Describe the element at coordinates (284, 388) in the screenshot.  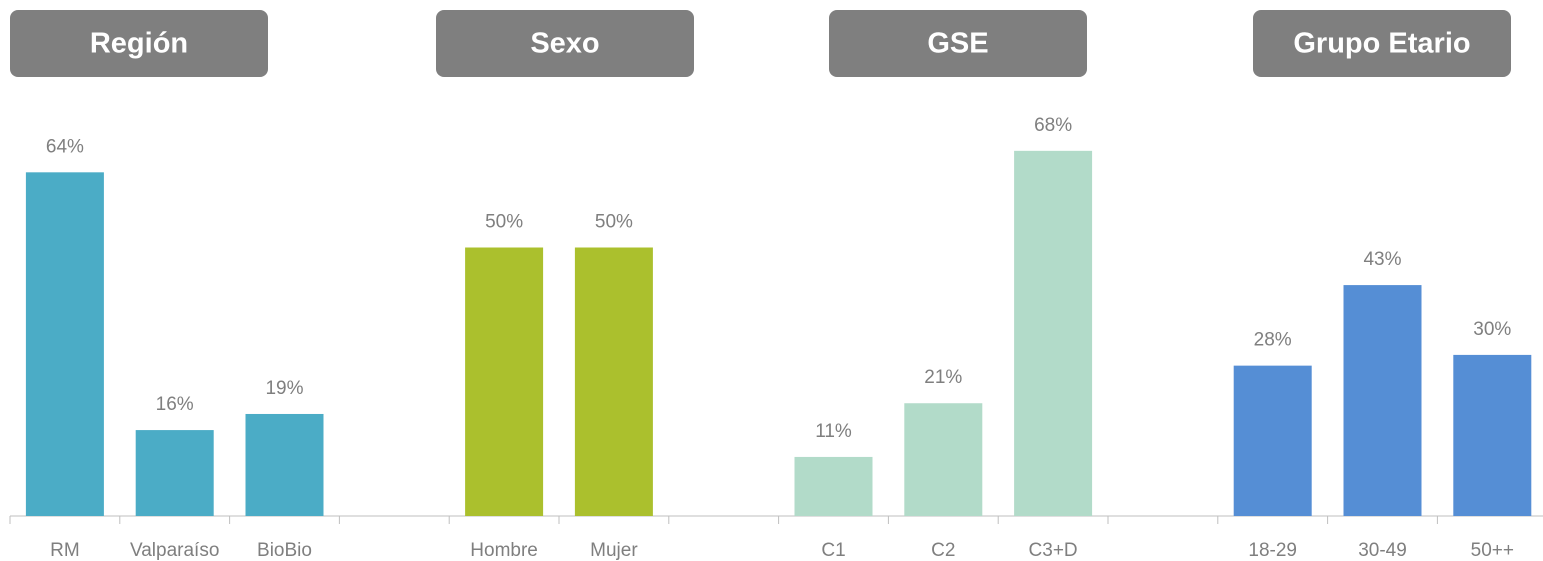
I see `data-label: 19%` at that location.